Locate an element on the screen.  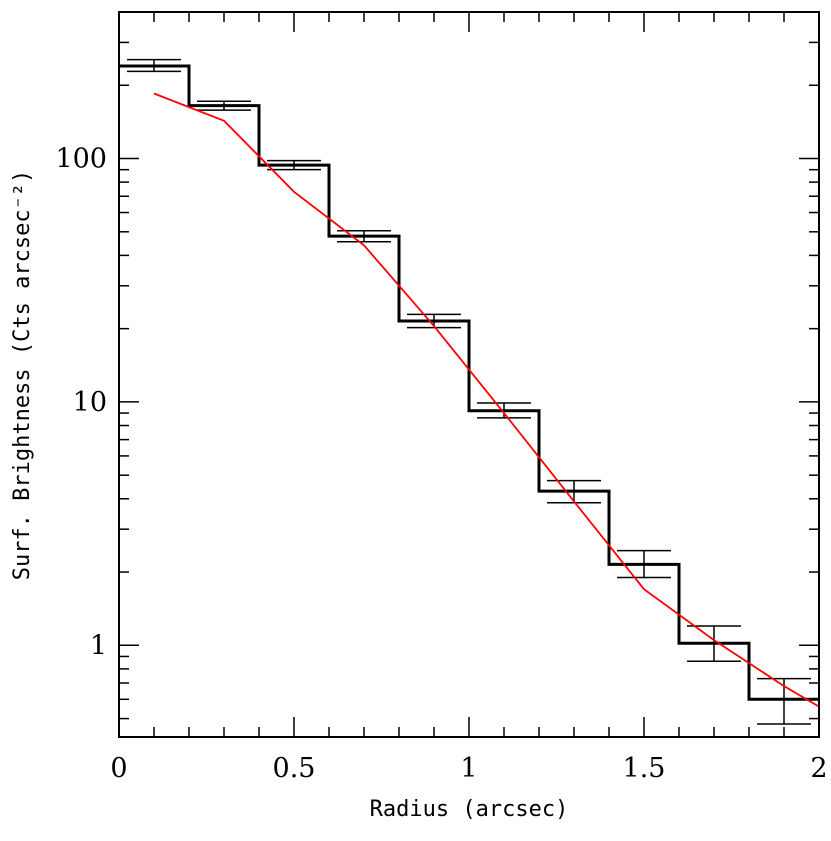
x-tick-label: 2 is located at coordinates (818, 768).